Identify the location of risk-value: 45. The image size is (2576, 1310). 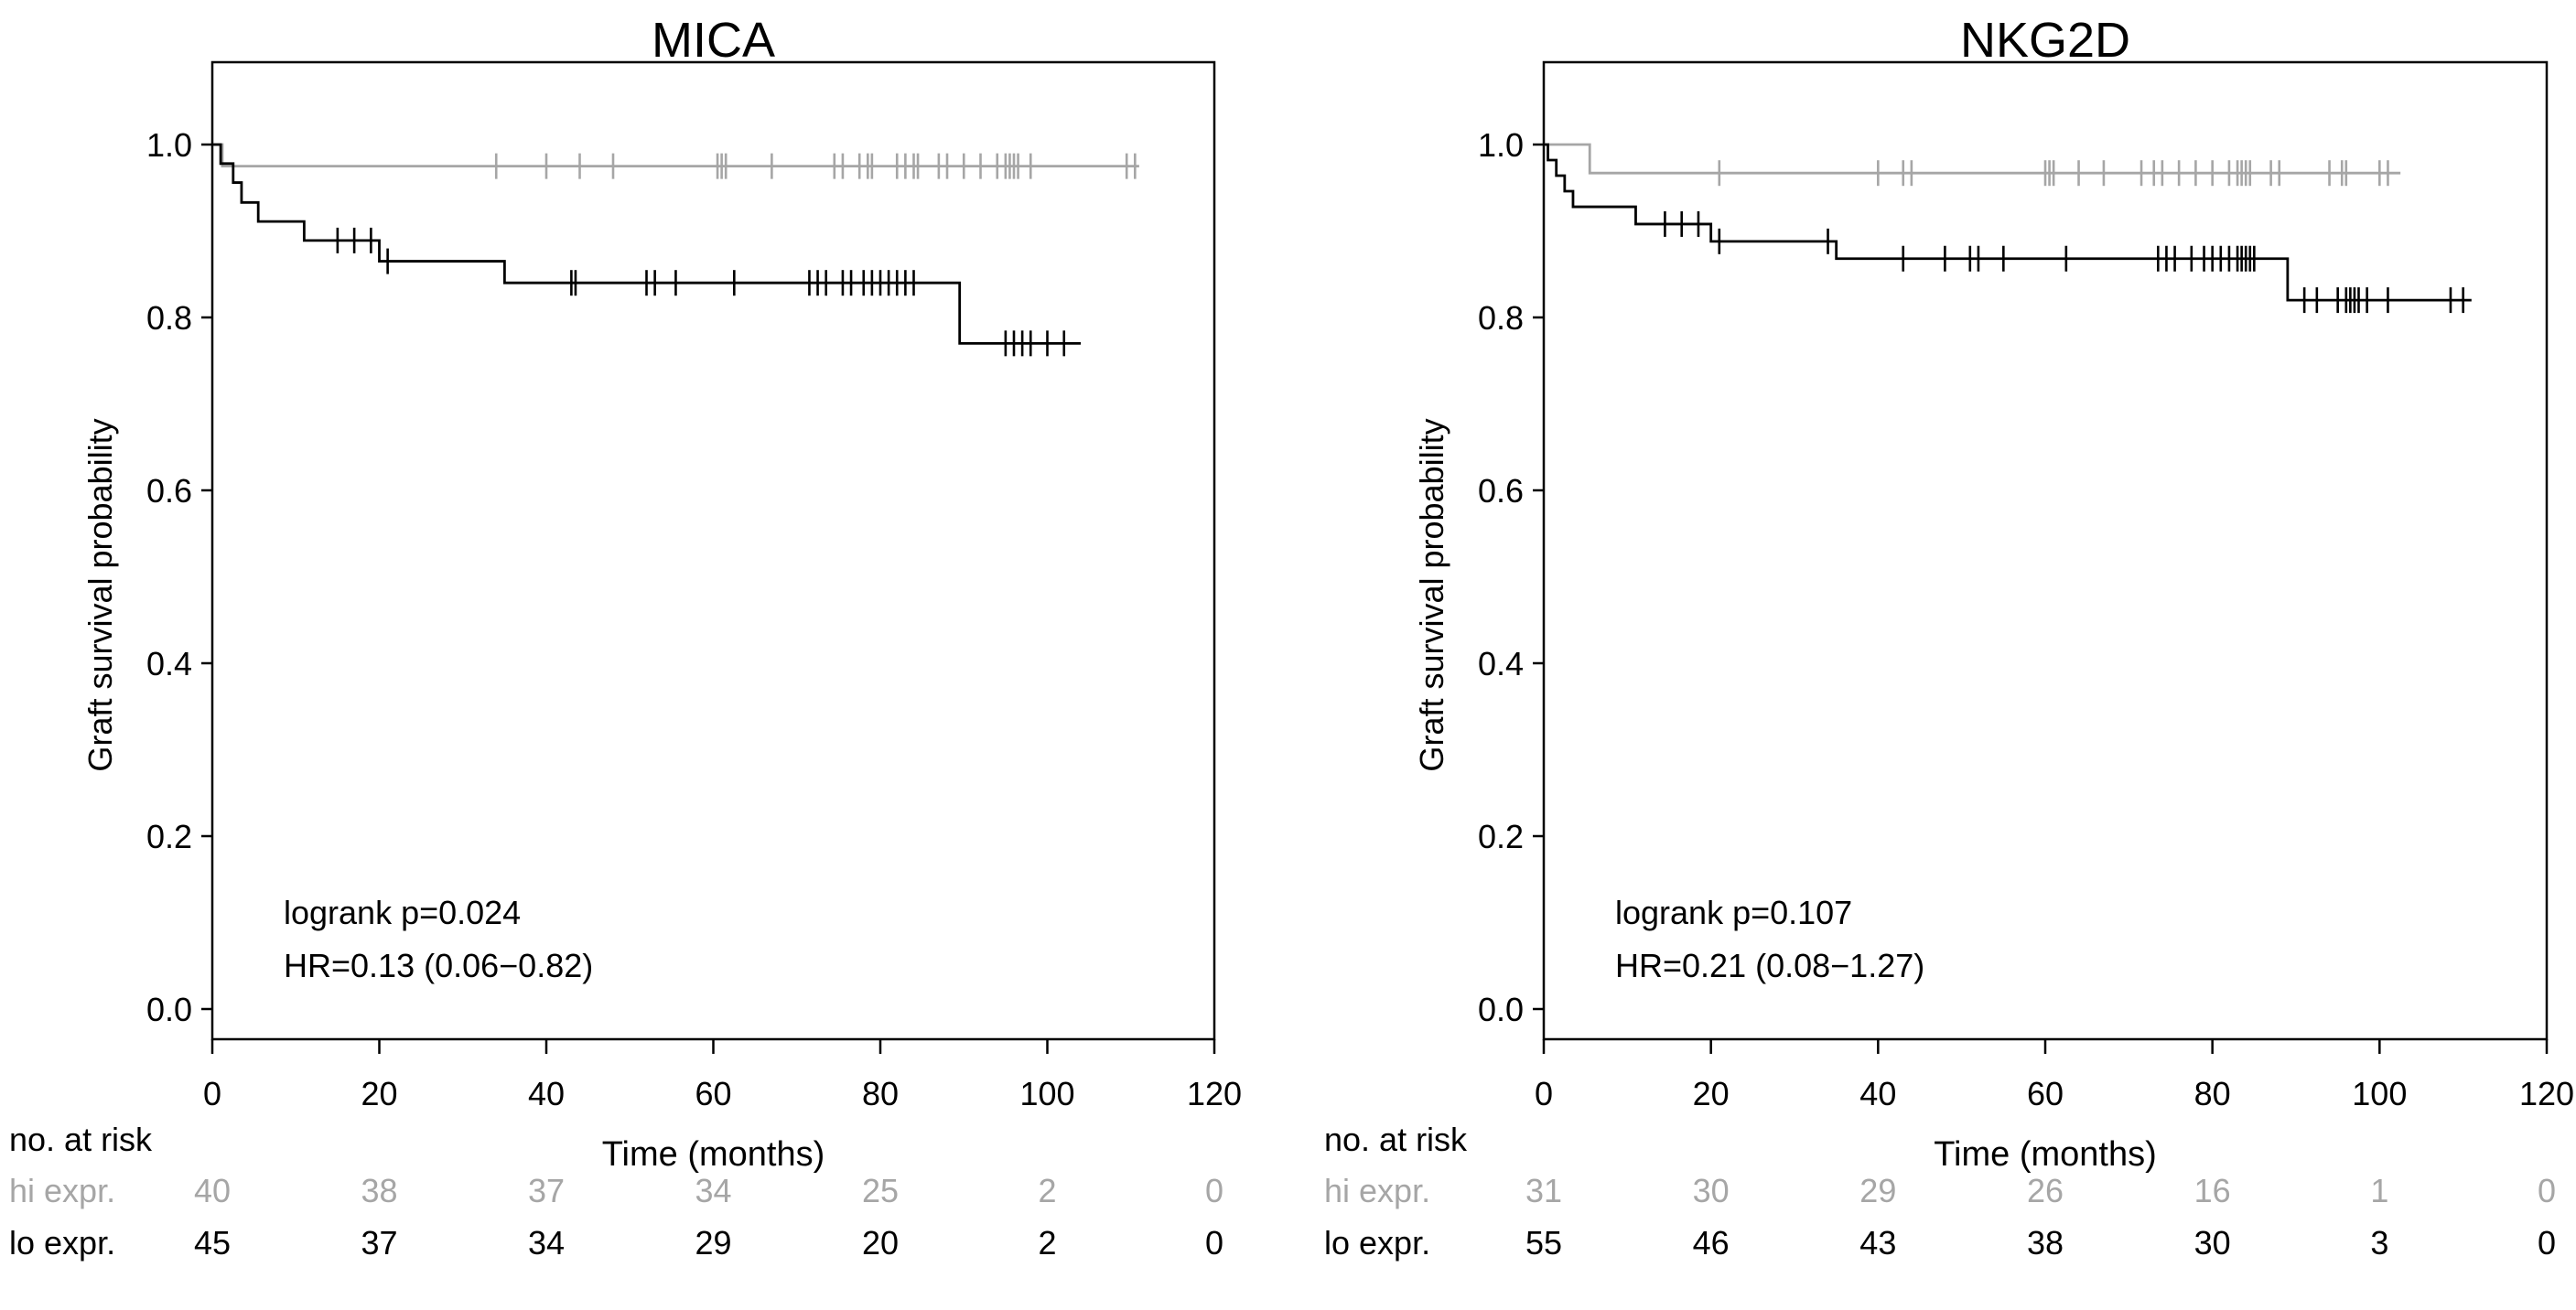
(212, 1243).